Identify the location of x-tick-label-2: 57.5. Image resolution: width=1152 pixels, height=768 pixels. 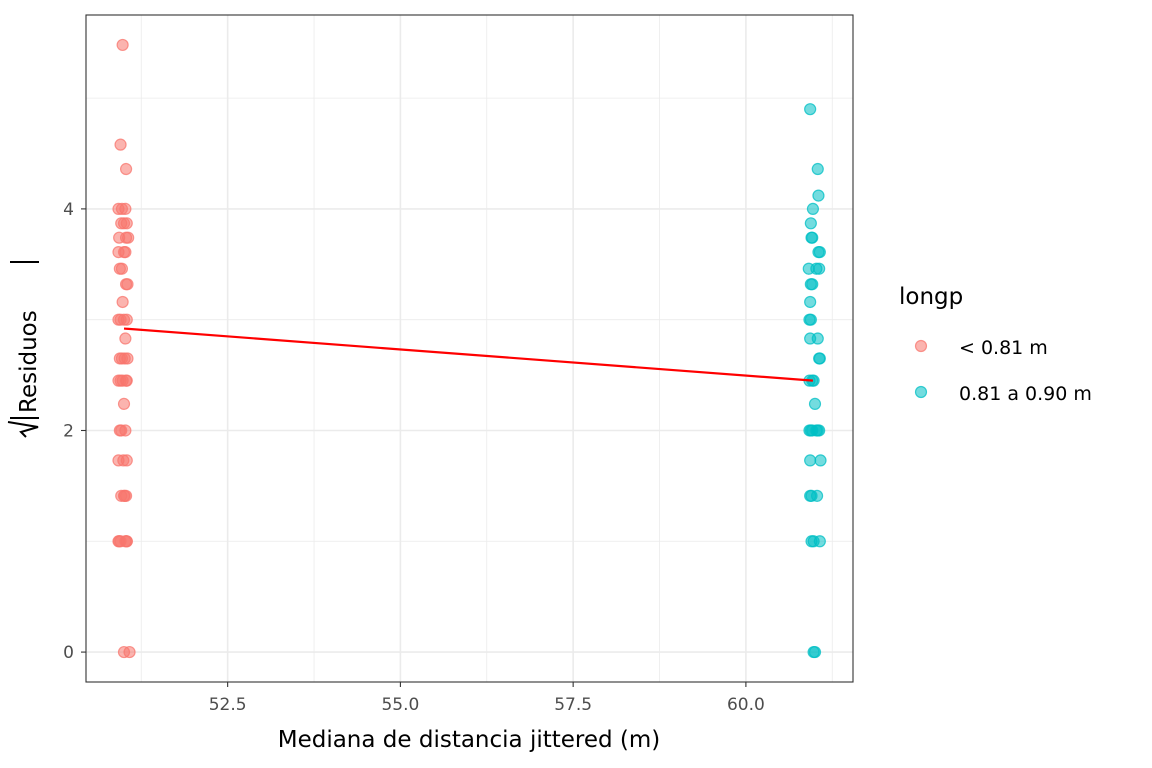
(573, 705).